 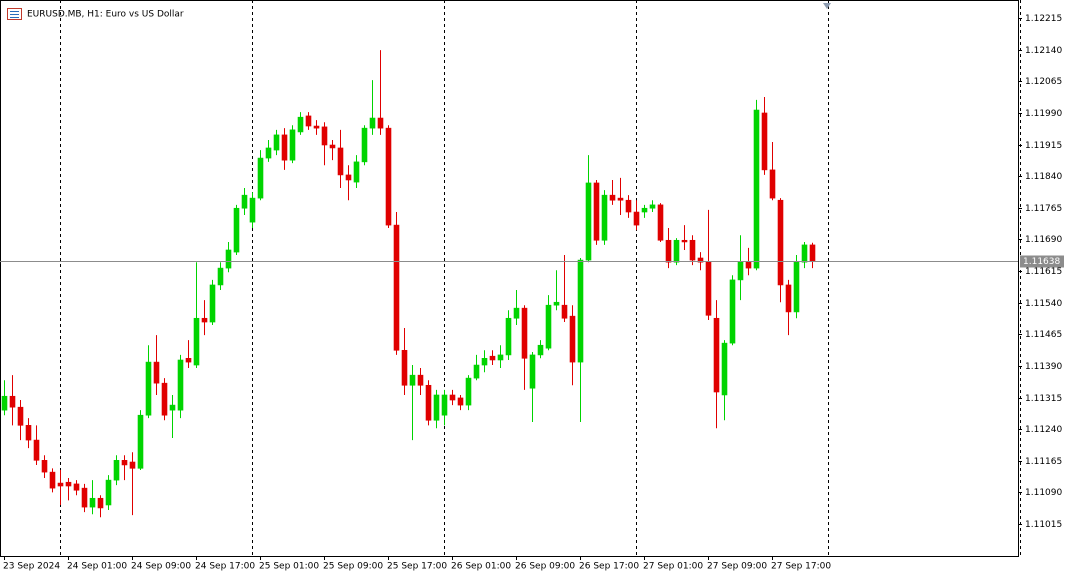 What do you see at coordinates (1043, 525) in the screenshot?
I see `y-tick-label: 1.11015` at bounding box center [1043, 525].